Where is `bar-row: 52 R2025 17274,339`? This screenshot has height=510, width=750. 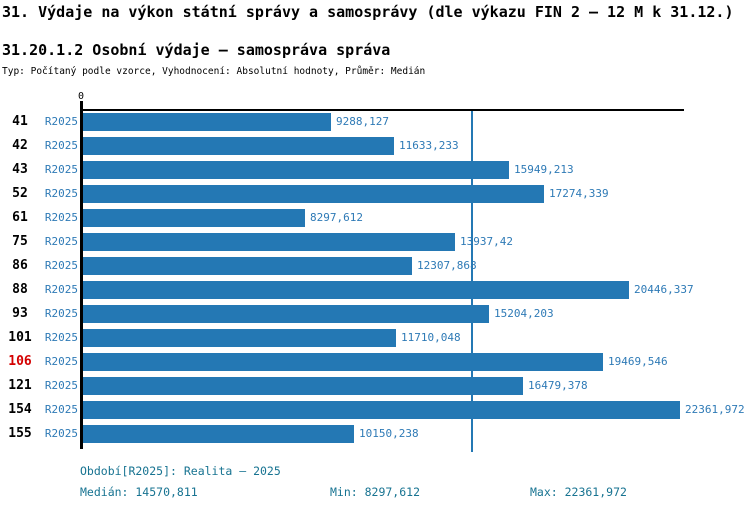 bar-row: 52 R2025 17274,339 is located at coordinates (375, 194).